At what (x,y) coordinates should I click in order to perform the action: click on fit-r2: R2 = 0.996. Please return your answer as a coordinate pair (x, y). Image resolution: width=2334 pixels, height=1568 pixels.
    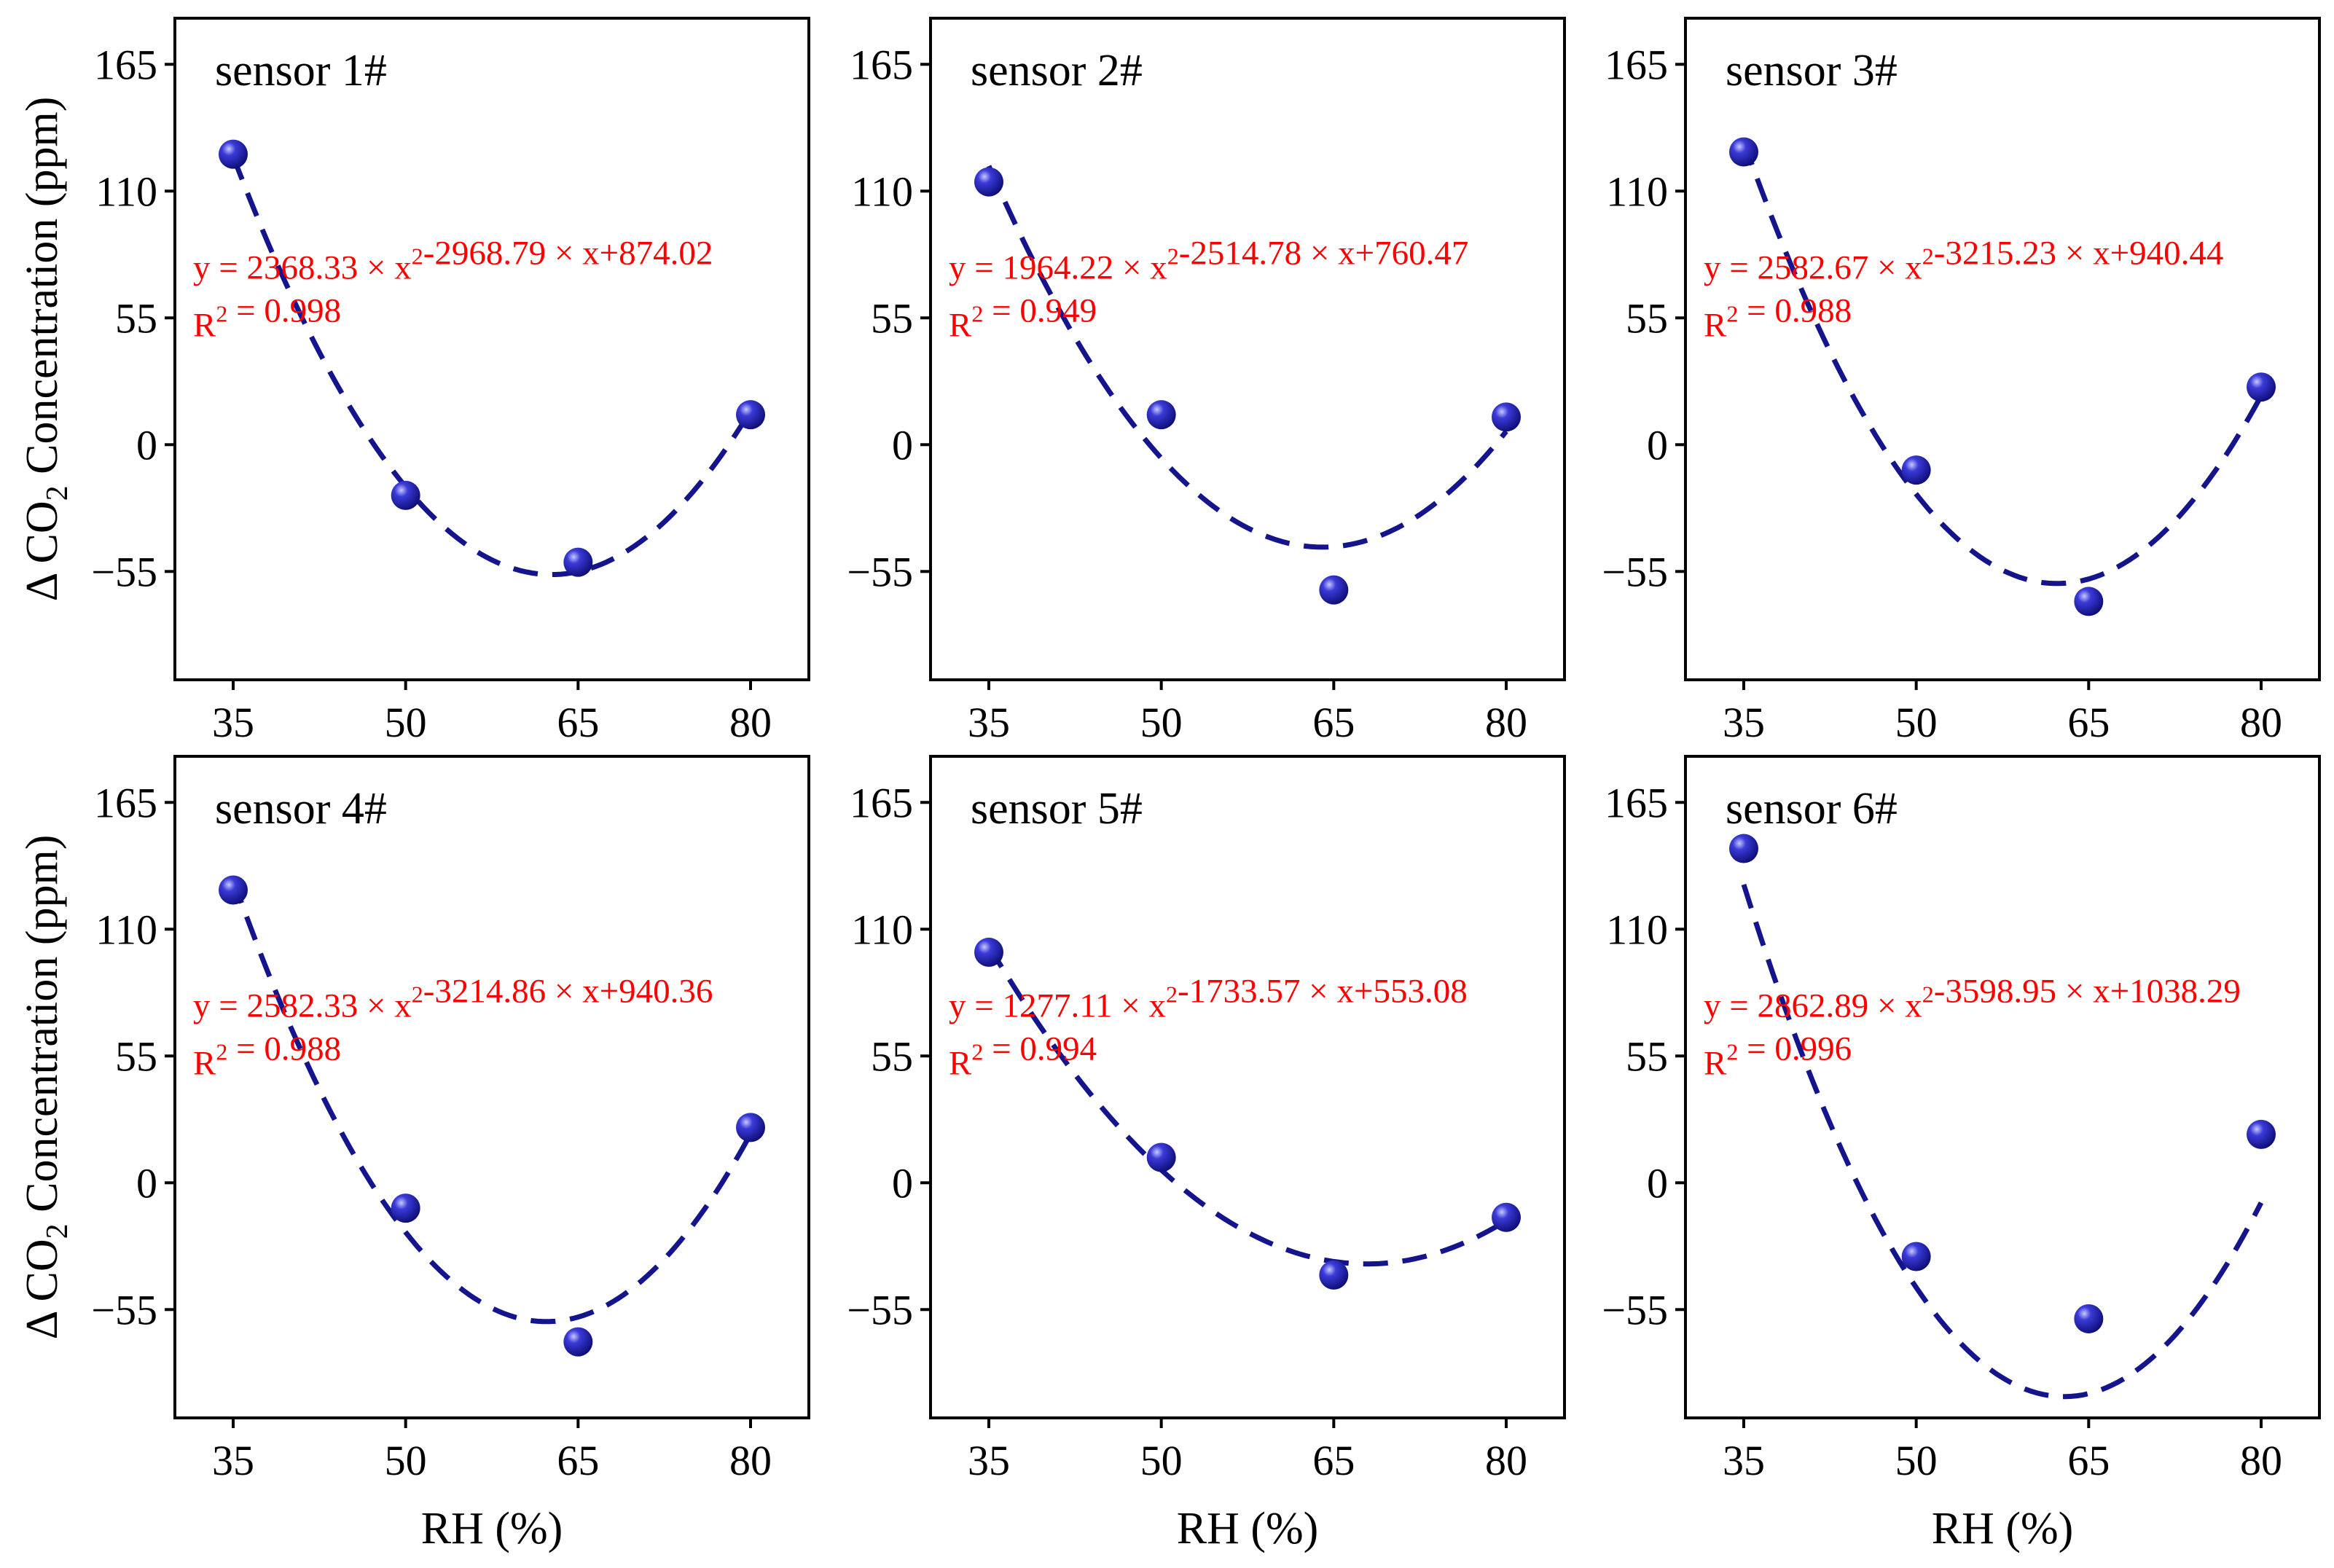
    Looking at the image, I should click on (1778, 1056).